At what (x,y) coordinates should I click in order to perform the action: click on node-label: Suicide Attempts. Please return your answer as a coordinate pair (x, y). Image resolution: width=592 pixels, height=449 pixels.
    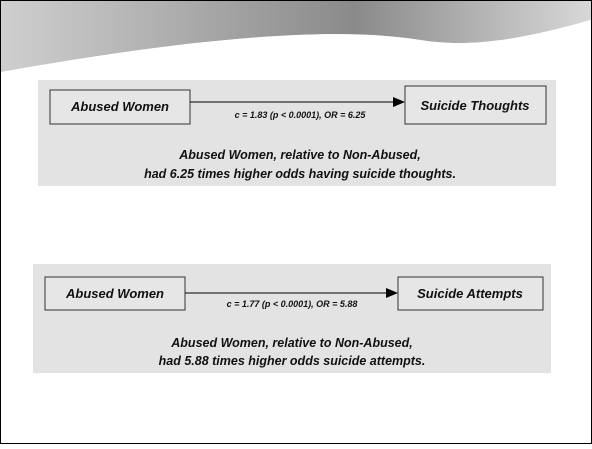
    Looking at the image, I should click on (470, 293).